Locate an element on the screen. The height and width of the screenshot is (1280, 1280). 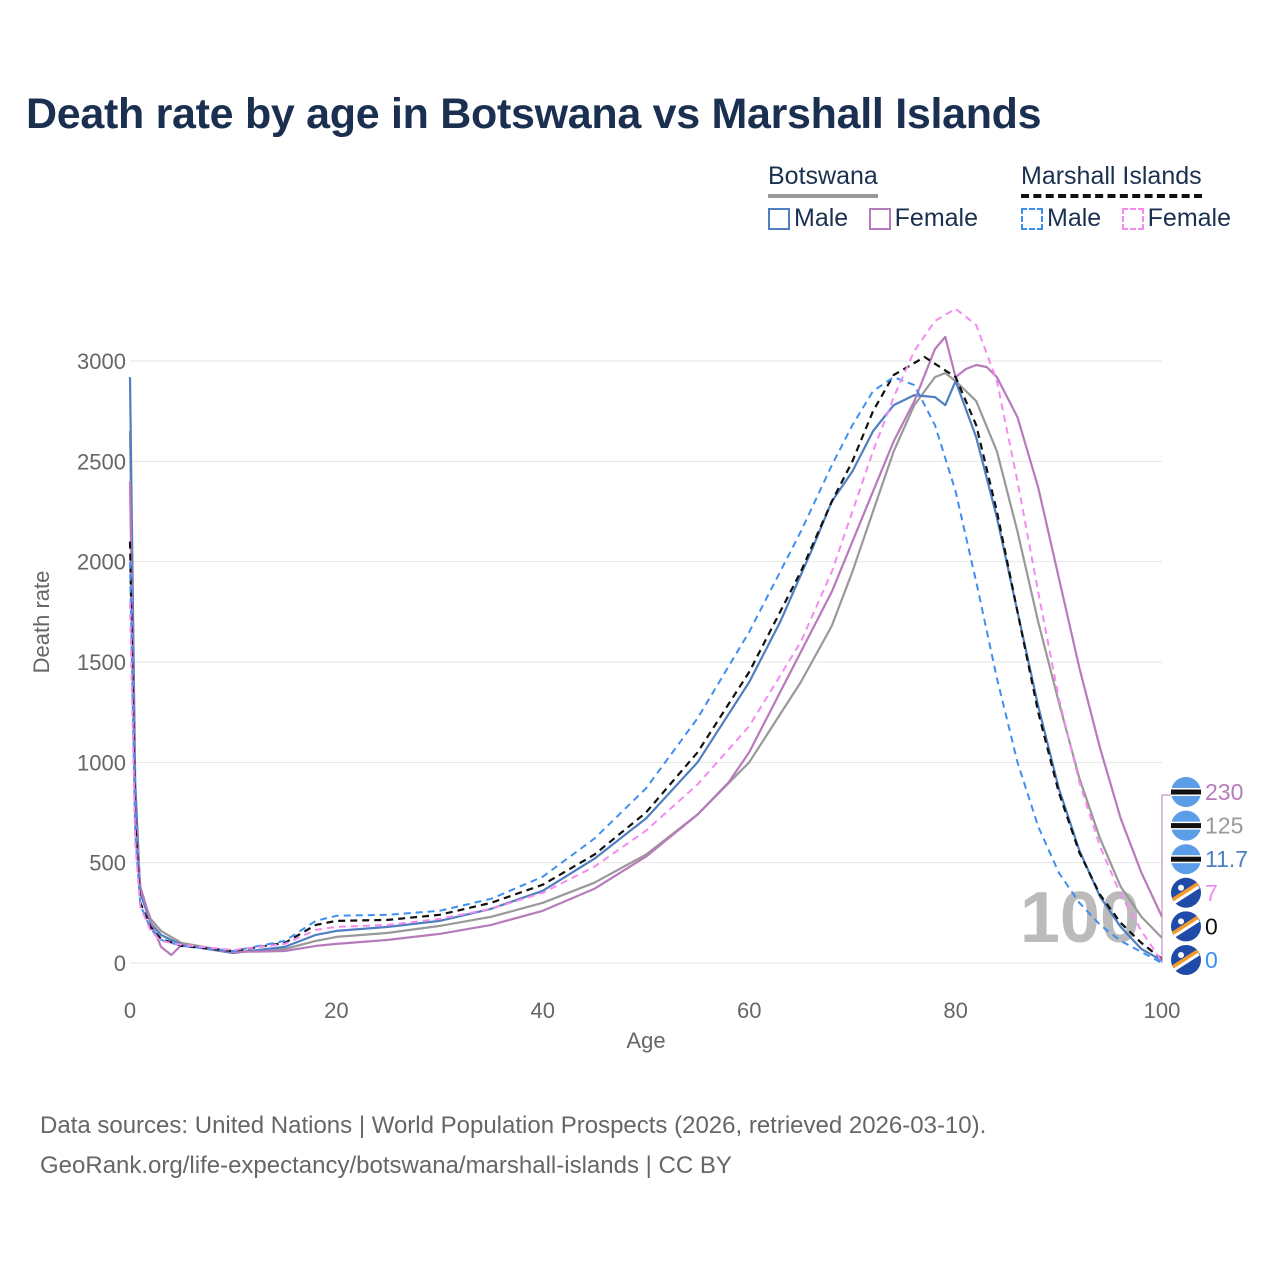
x-axis-title: Age is located at coordinates (645, 1040).